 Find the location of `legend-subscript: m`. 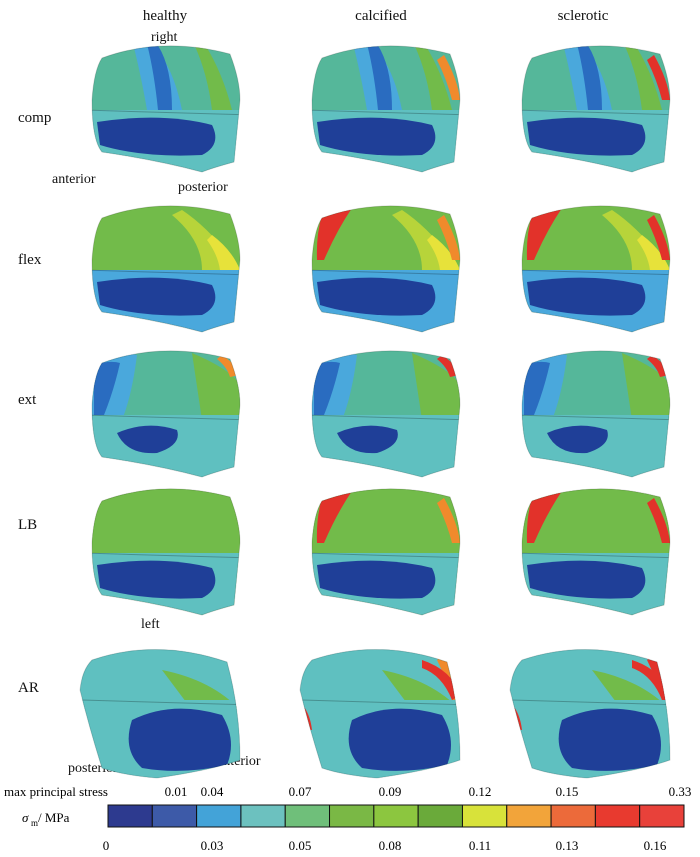

legend-subscript: m is located at coordinates (34, 823).